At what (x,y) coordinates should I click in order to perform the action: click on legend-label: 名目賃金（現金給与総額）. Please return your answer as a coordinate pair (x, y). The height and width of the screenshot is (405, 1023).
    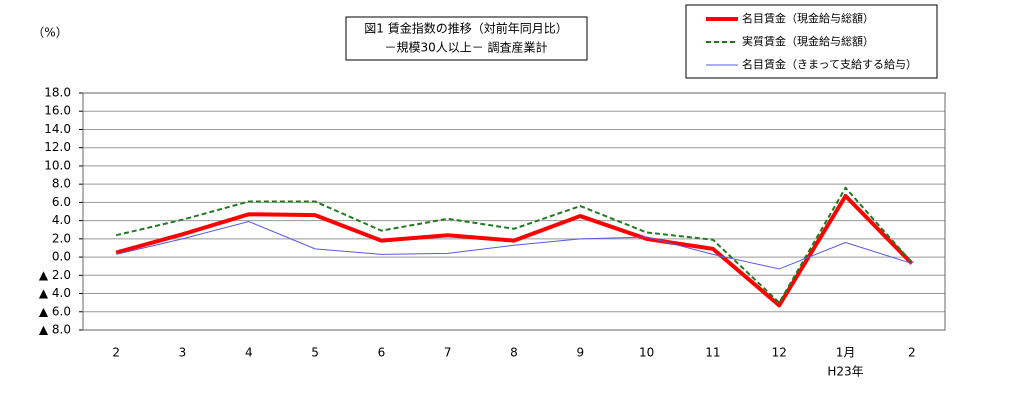
    Looking at the image, I should click on (808, 18).